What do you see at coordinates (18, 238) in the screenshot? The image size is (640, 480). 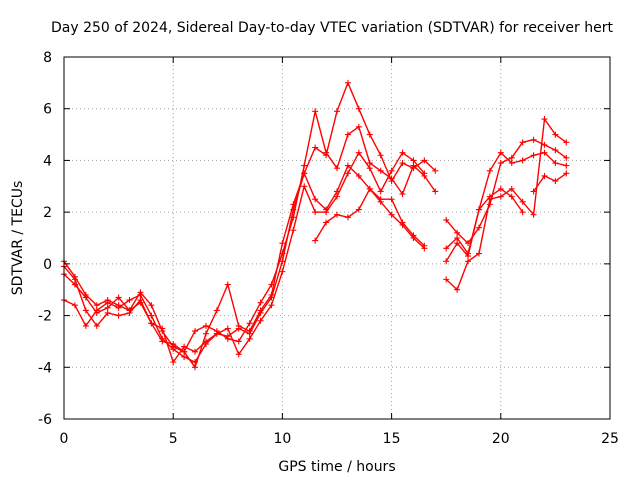 I see `y-axis-title: SDTVAR / TECUs` at bounding box center [18, 238].